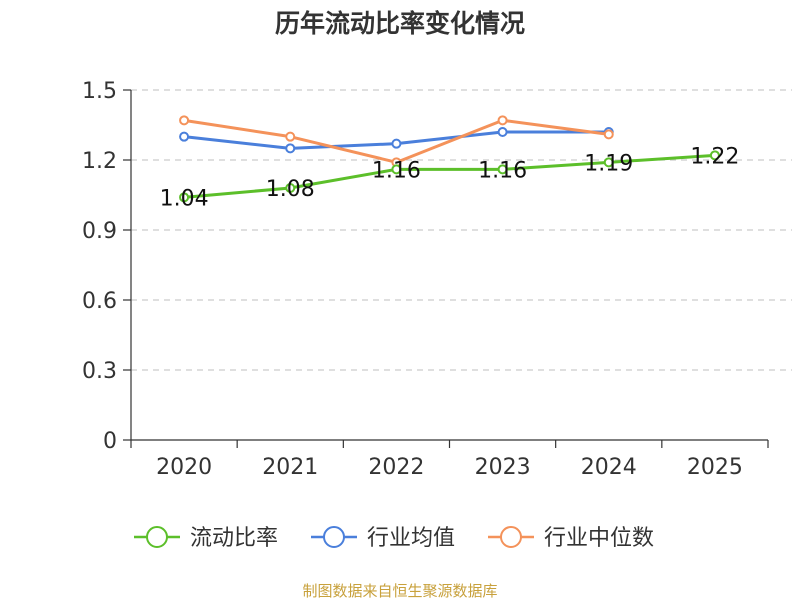  I want to click on legend-item: 行业中位数, so click(571, 538).